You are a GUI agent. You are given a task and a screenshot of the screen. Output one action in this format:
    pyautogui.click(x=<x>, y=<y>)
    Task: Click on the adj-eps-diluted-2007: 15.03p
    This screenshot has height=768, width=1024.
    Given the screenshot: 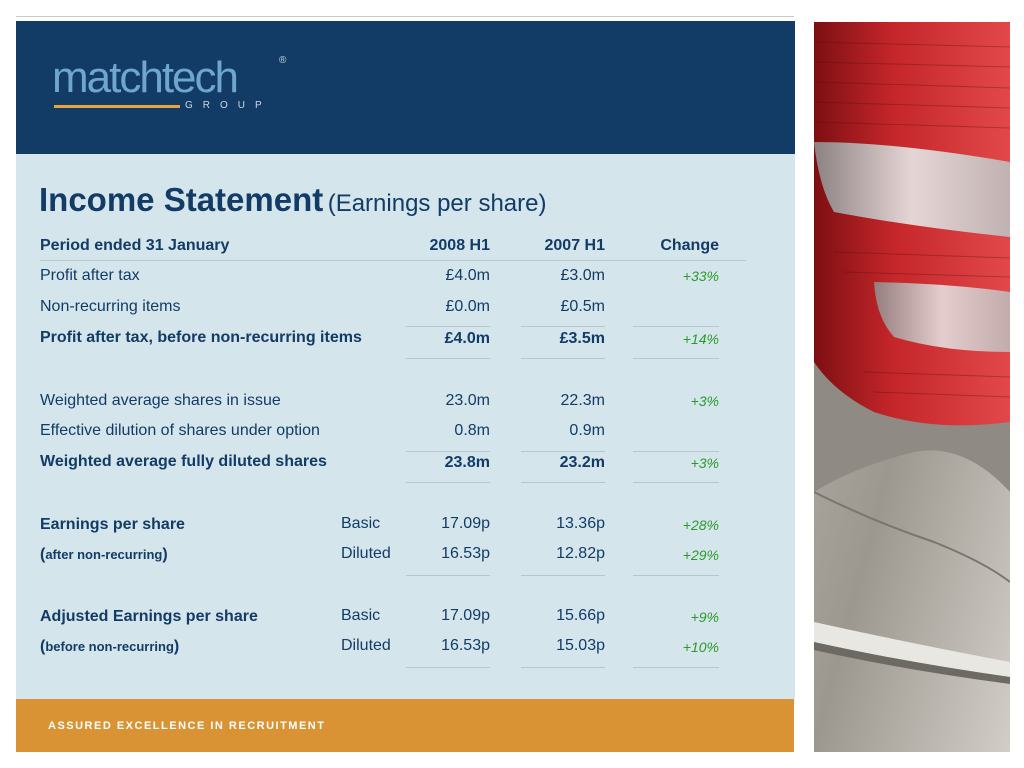 What is the action you would take?
    pyautogui.click(x=580, y=645)
    